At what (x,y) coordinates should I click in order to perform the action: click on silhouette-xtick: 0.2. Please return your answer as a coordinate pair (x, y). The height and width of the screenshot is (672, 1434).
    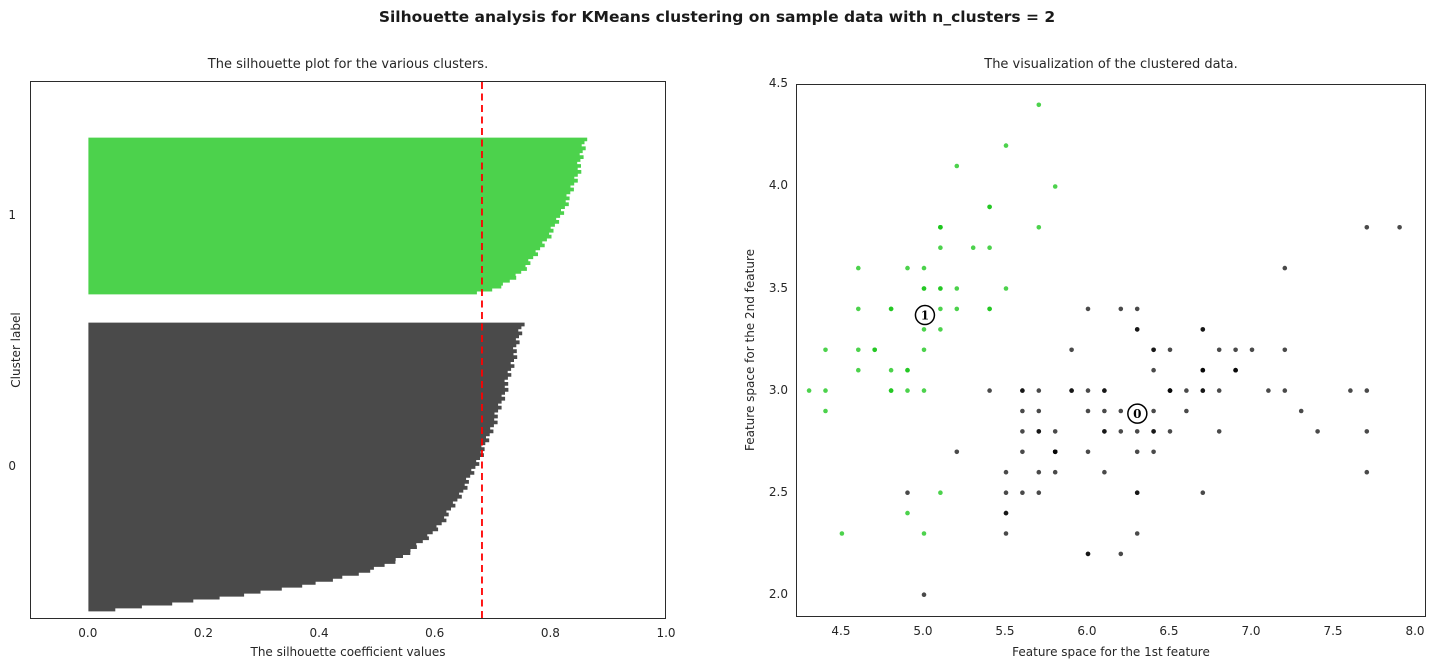
    Looking at the image, I should click on (203, 633).